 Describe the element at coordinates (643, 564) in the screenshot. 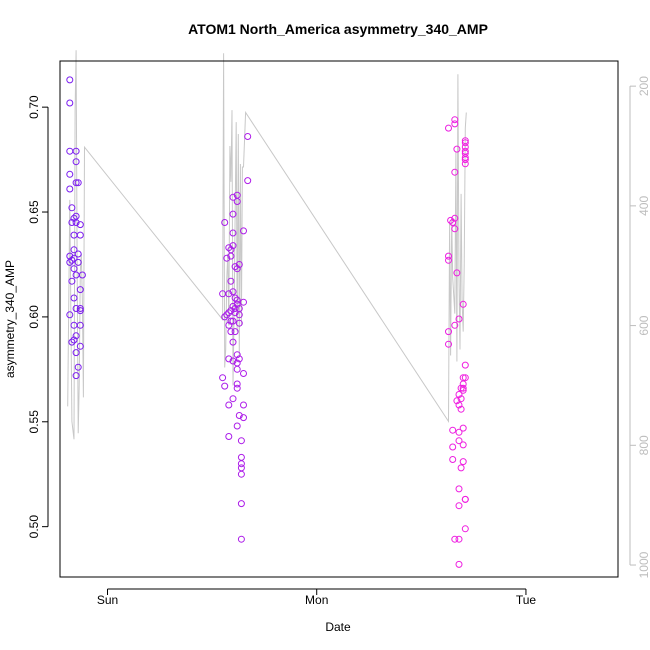

I see `y2-tick-label: 1000` at that location.